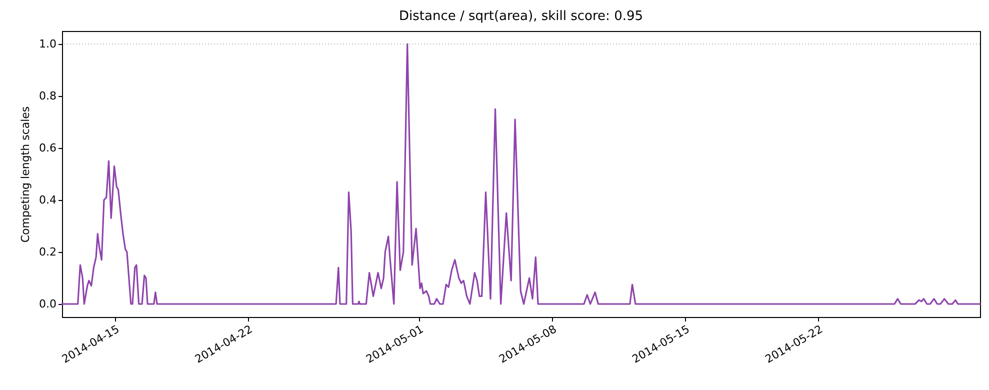  I want to click on y-tick-label: 0.6, so click(47, 148).